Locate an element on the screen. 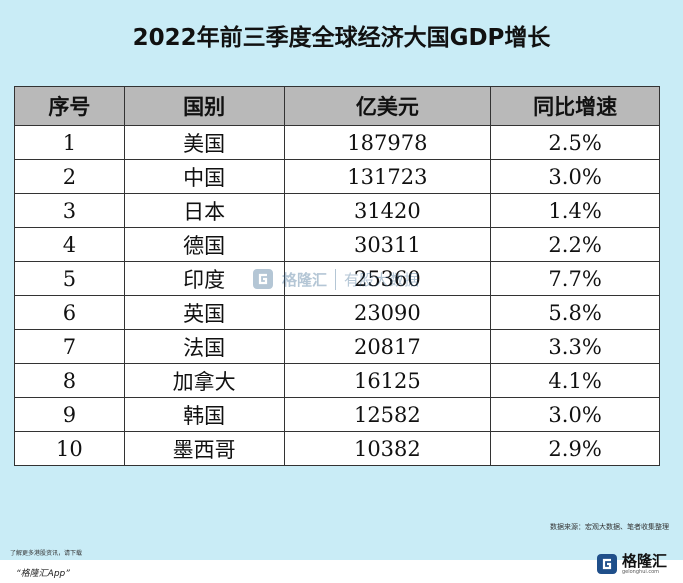 The height and width of the screenshot is (583, 683). table-row: 9 韩国 12582 3.0% is located at coordinates (337, 414).